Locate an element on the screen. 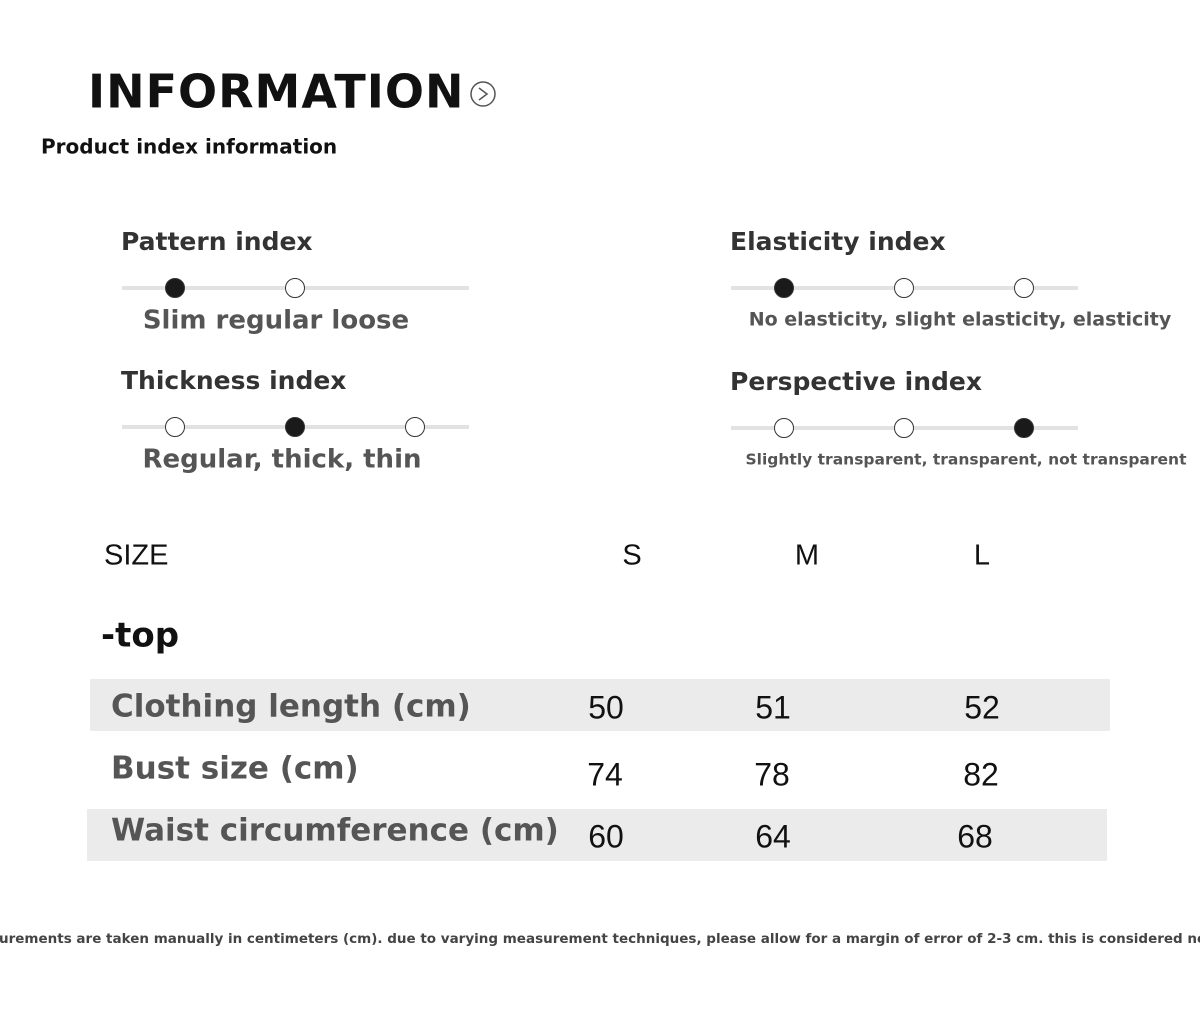  row-value: 52 is located at coordinates (982, 707).